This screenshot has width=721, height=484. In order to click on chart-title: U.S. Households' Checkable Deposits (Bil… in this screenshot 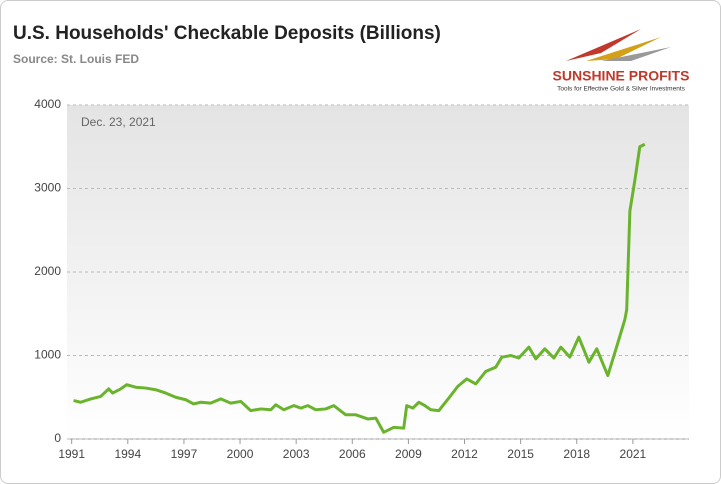, I will do `click(227, 33)`.